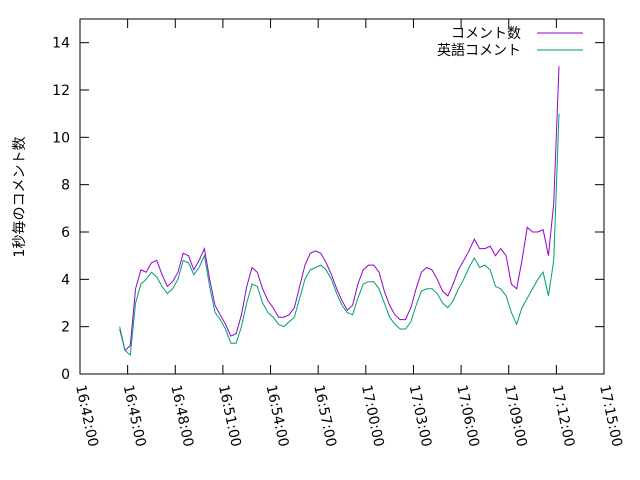 This screenshot has width=640, height=480. Describe the element at coordinates (61, 138) in the screenshot. I see `y-tick-label: 10` at that location.